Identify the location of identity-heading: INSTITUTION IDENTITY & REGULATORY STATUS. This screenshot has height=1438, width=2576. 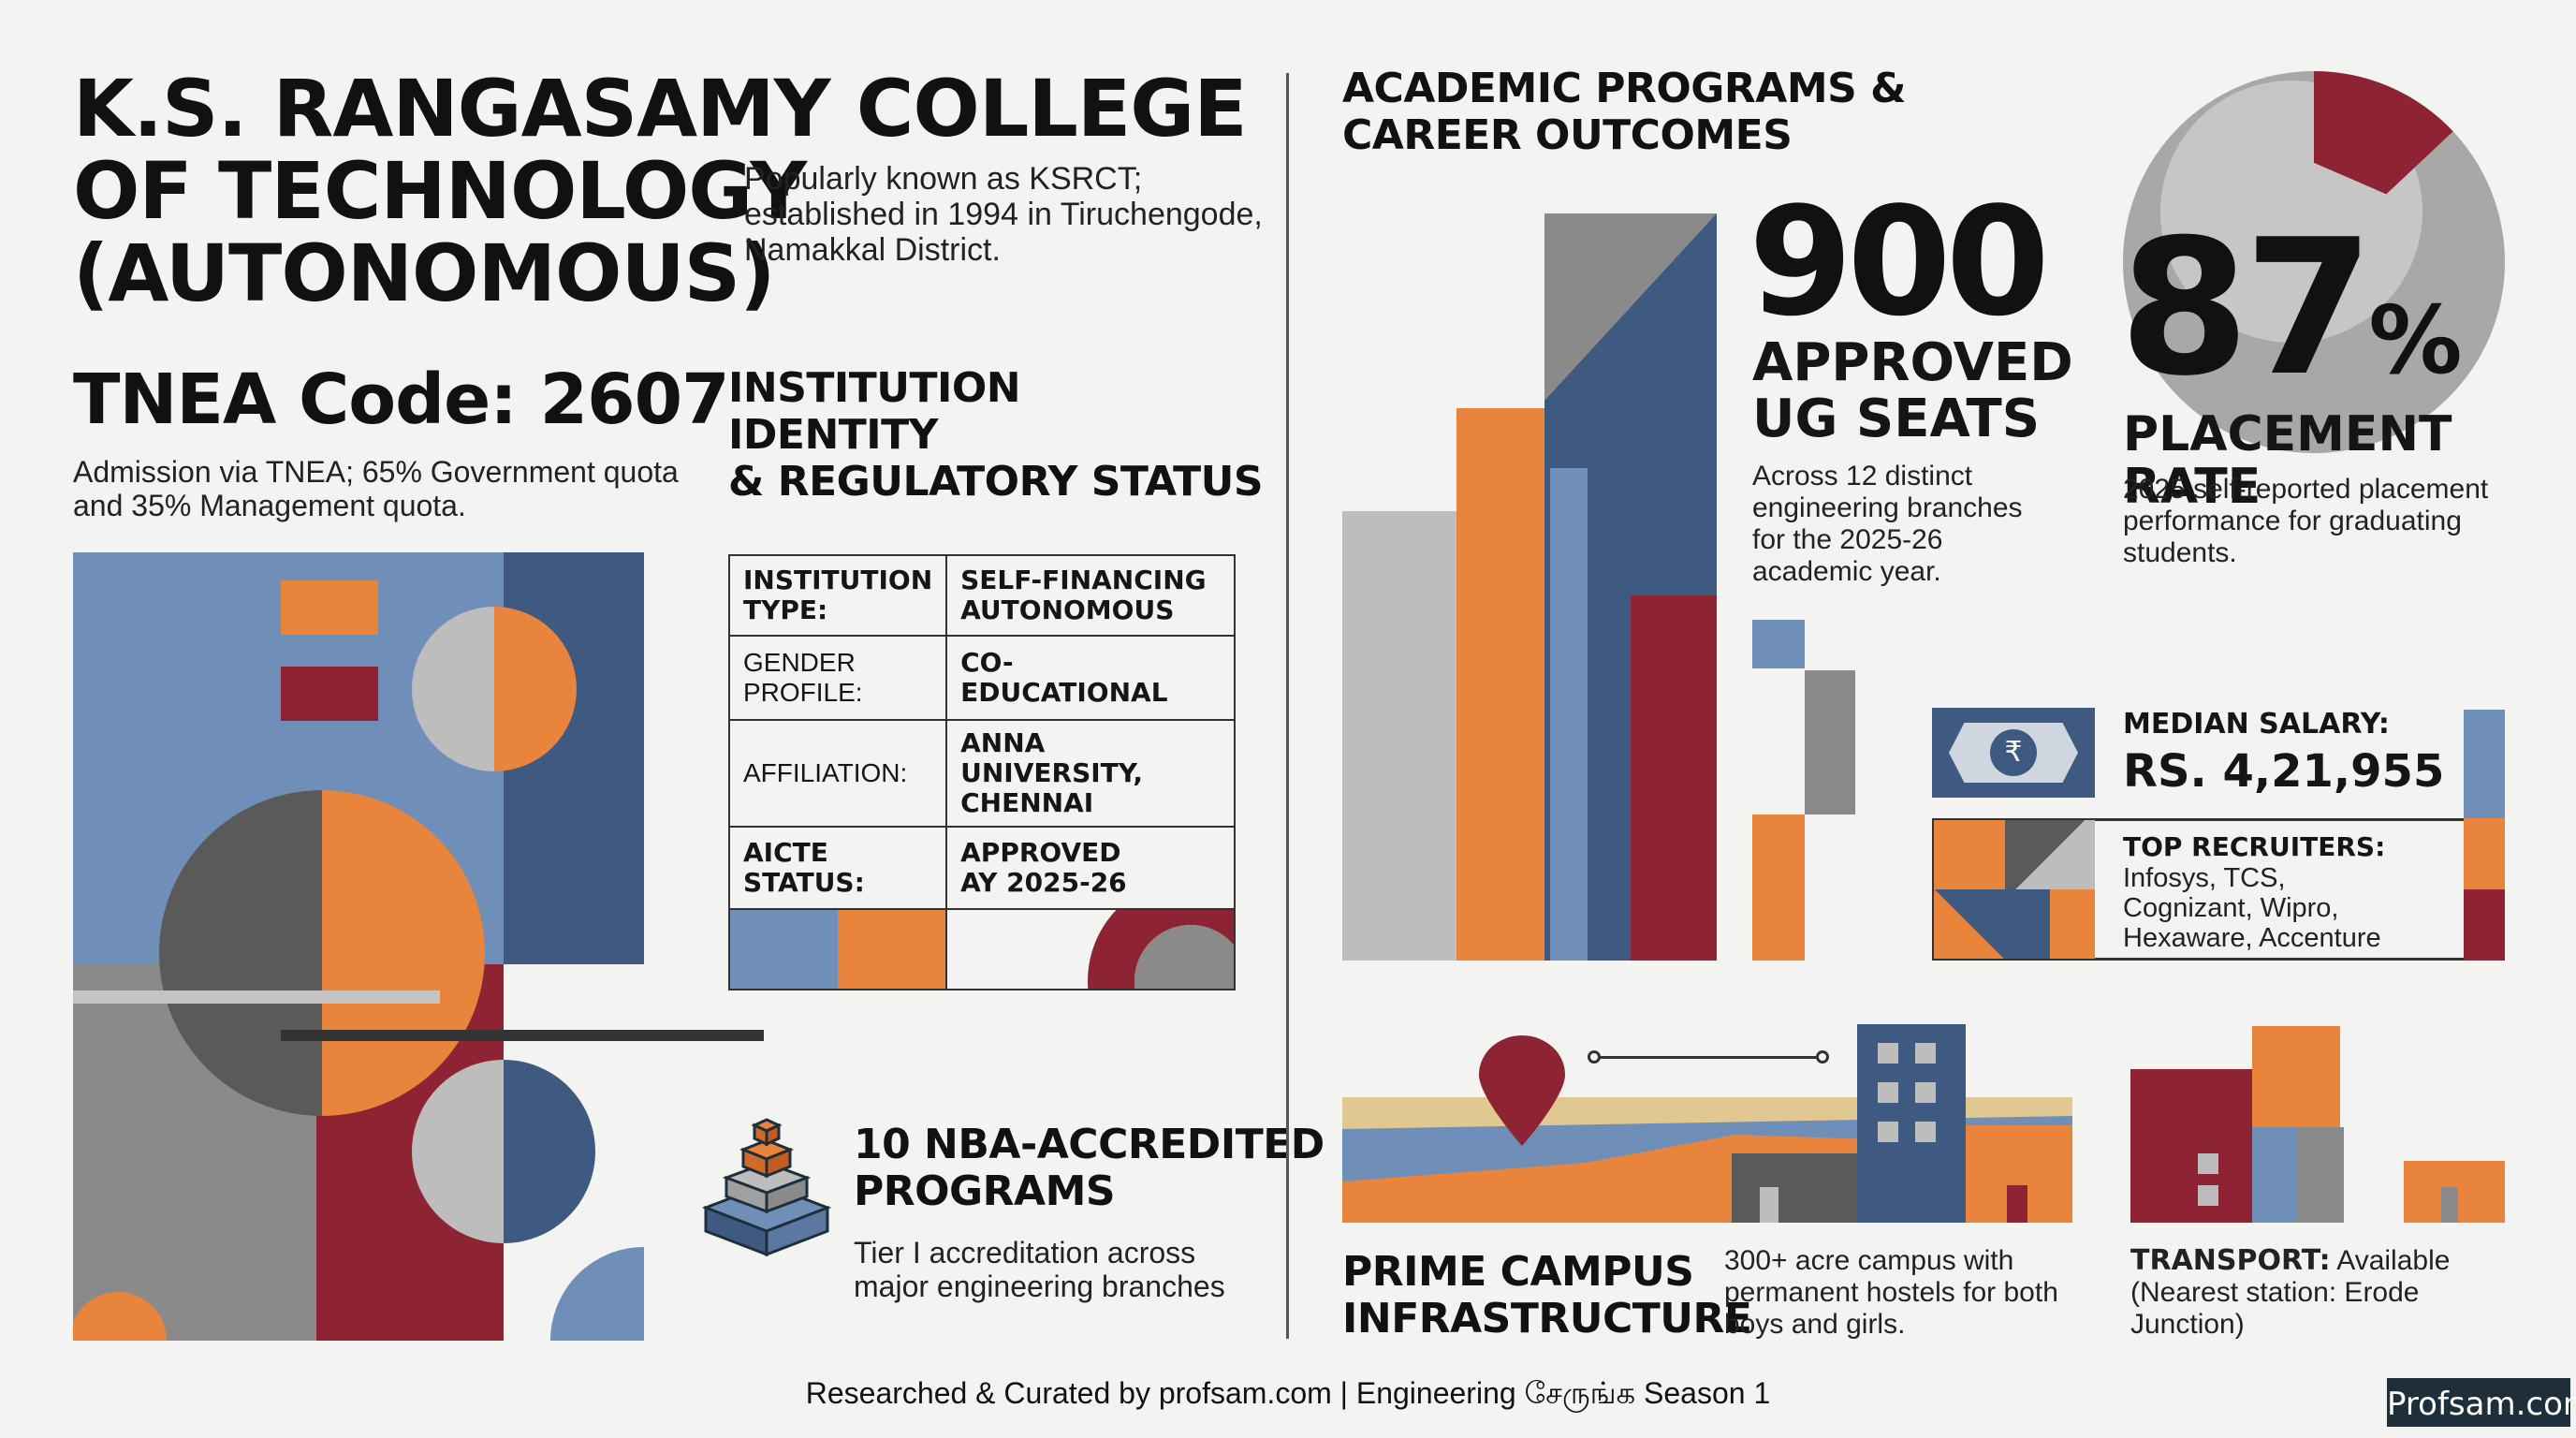
(996, 435).